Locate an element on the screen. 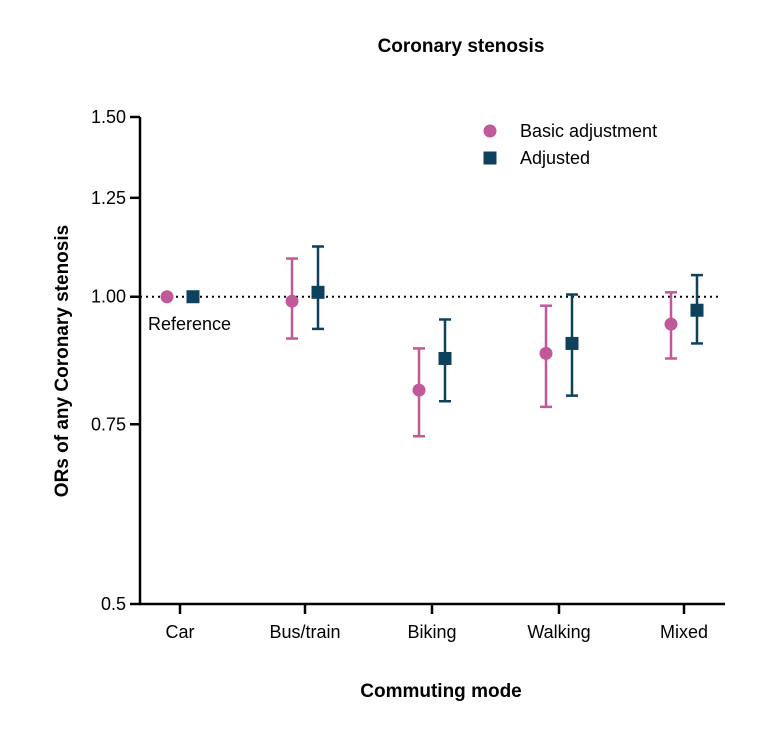 This screenshot has height=750, width=772. x-axis-label: Commuting mode is located at coordinates (441, 691).